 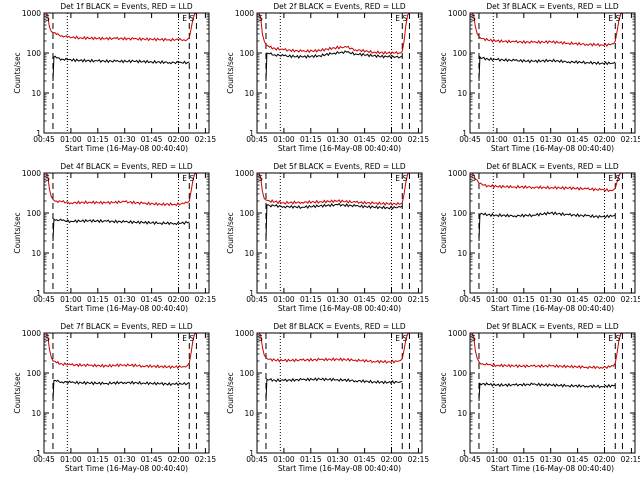 I want to click on panel-title: Det 1f BLACK = Events, RED = LLD, so click(x=126, y=6).